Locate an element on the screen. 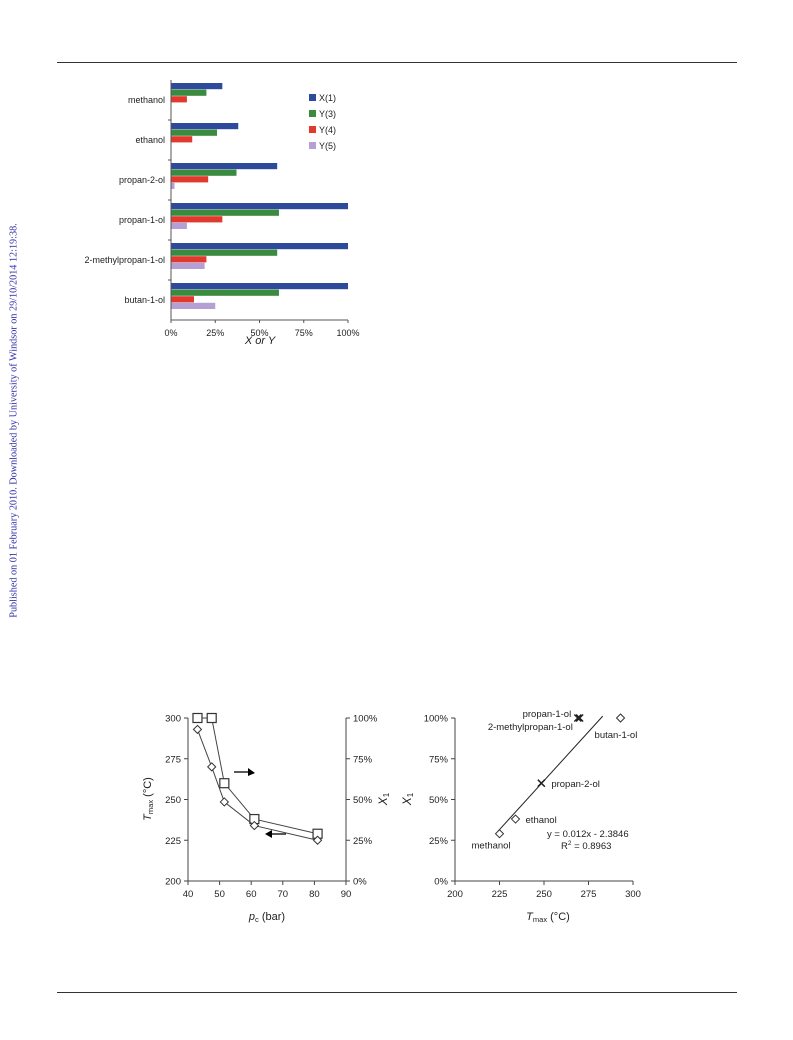 This screenshot has height=1040, width=793. bar-x1-butan-1-ol is located at coordinates (259, 286).